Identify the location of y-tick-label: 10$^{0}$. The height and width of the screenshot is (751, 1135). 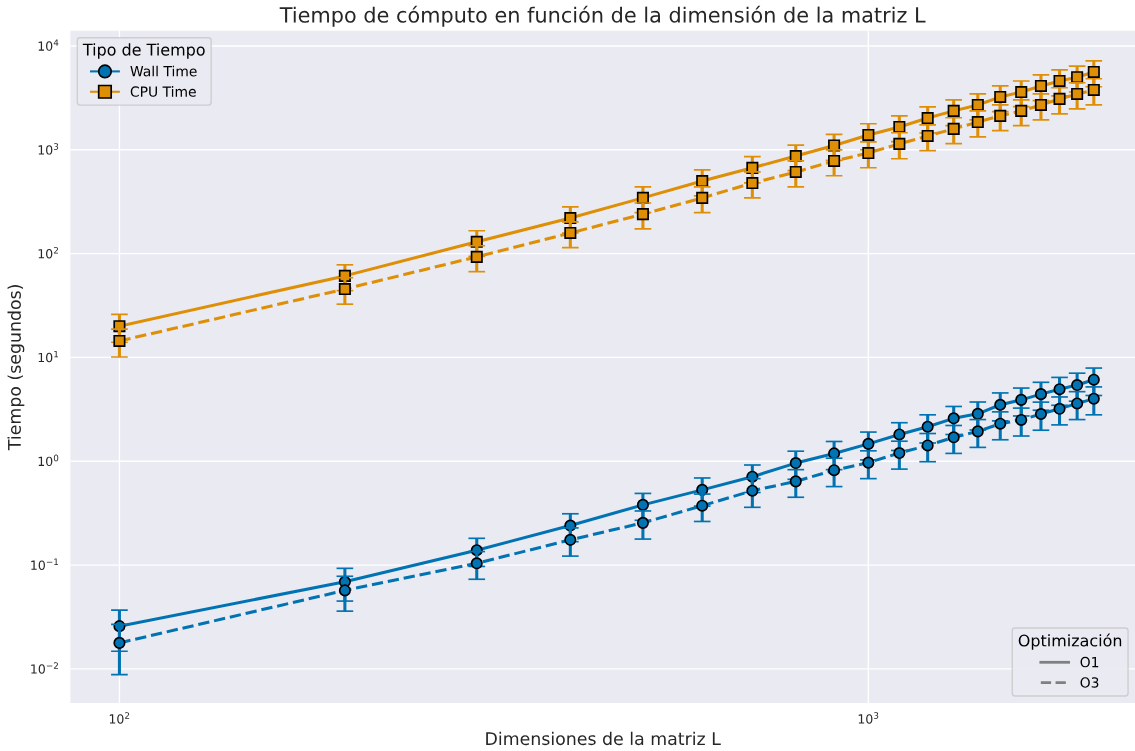
(48, 460).